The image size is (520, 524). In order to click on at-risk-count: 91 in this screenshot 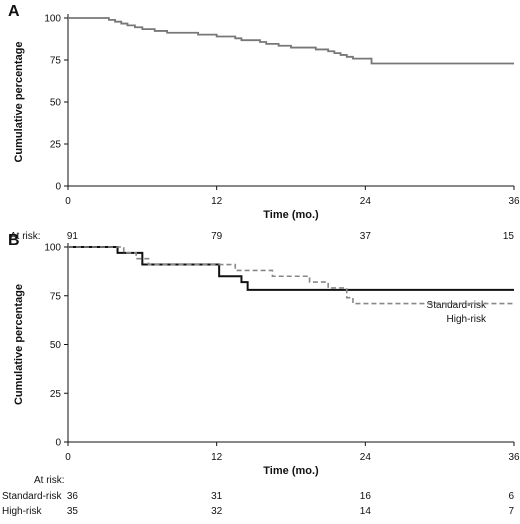, I will do `click(73, 236)`.